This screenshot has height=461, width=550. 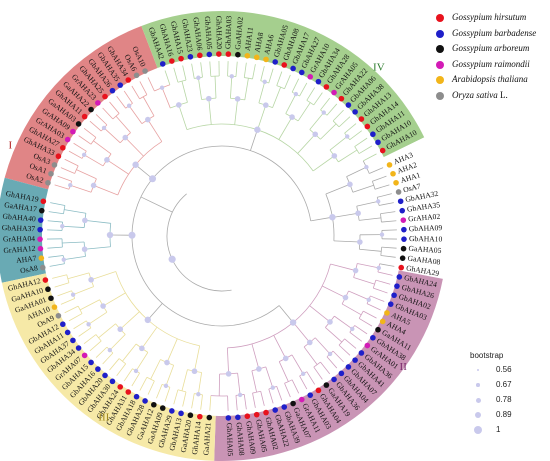 I want to click on leaf-label: GrAHA02, so click(x=424, y=218).